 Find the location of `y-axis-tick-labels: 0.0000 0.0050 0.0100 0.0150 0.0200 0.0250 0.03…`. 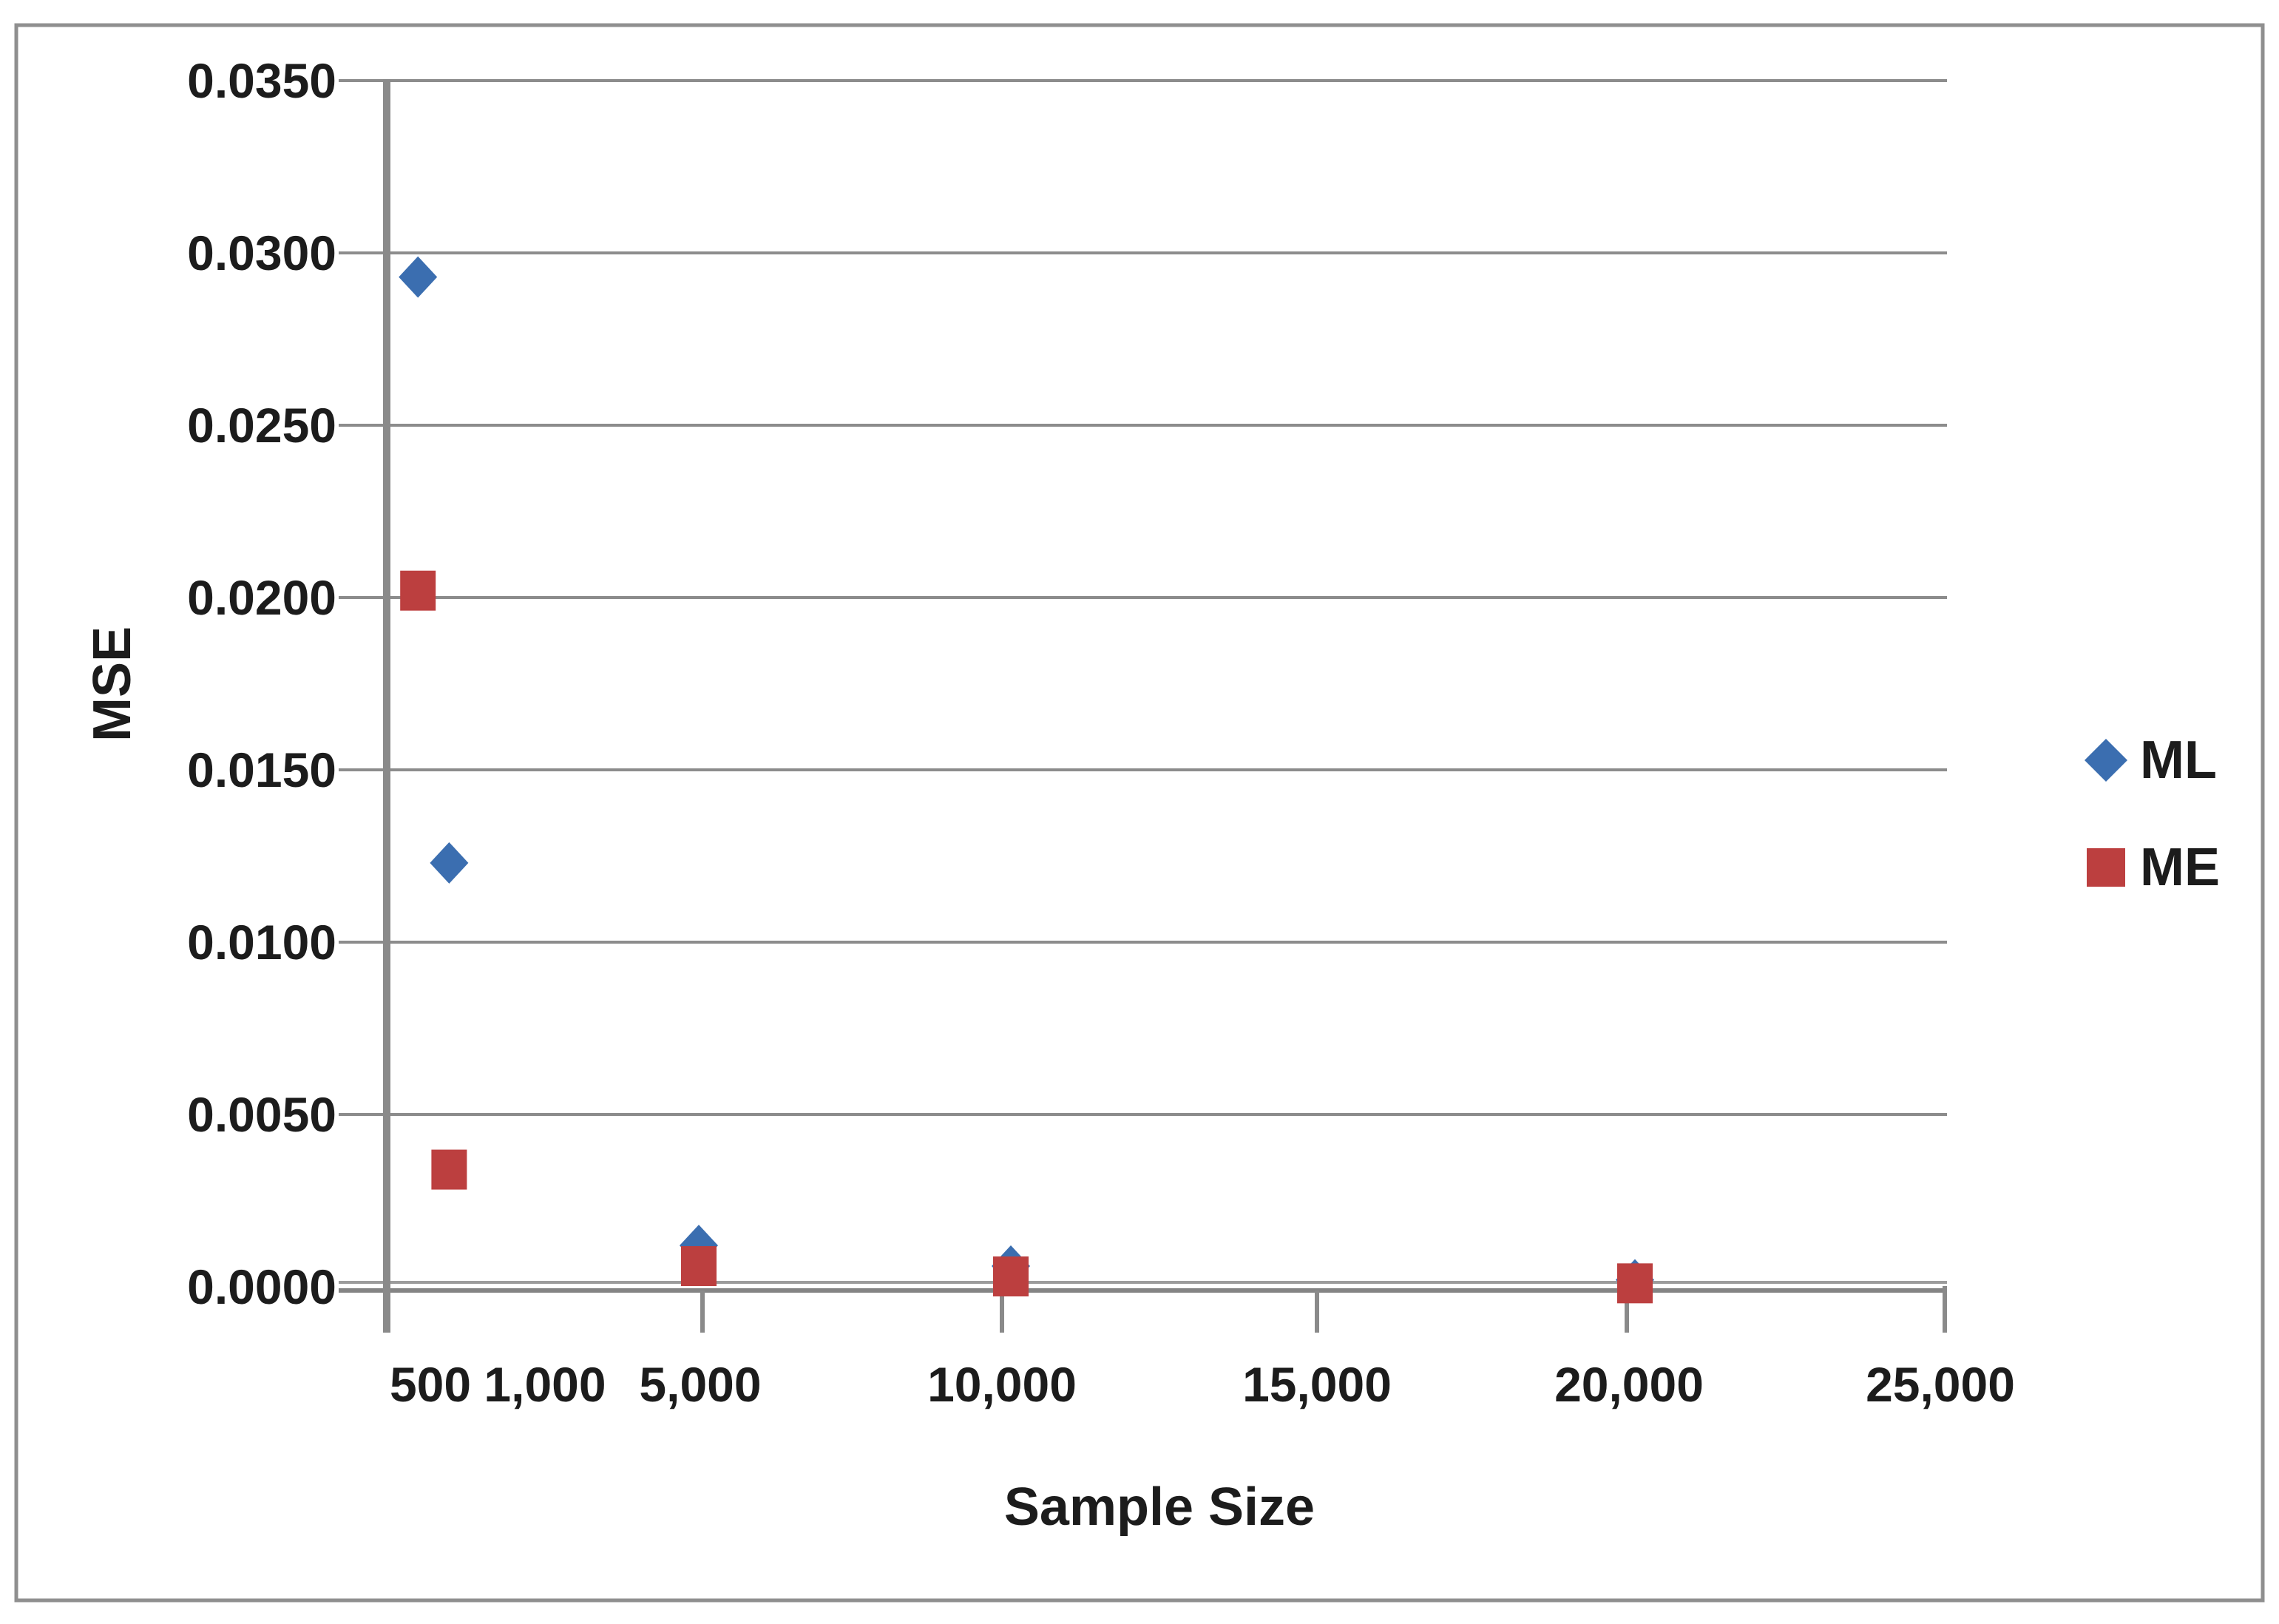

y-axis-tick-labels: 0.0000 0.0050 0.0100 0.0150 0.0200 0.0250 0.03… is located at coordinates (261, 683).